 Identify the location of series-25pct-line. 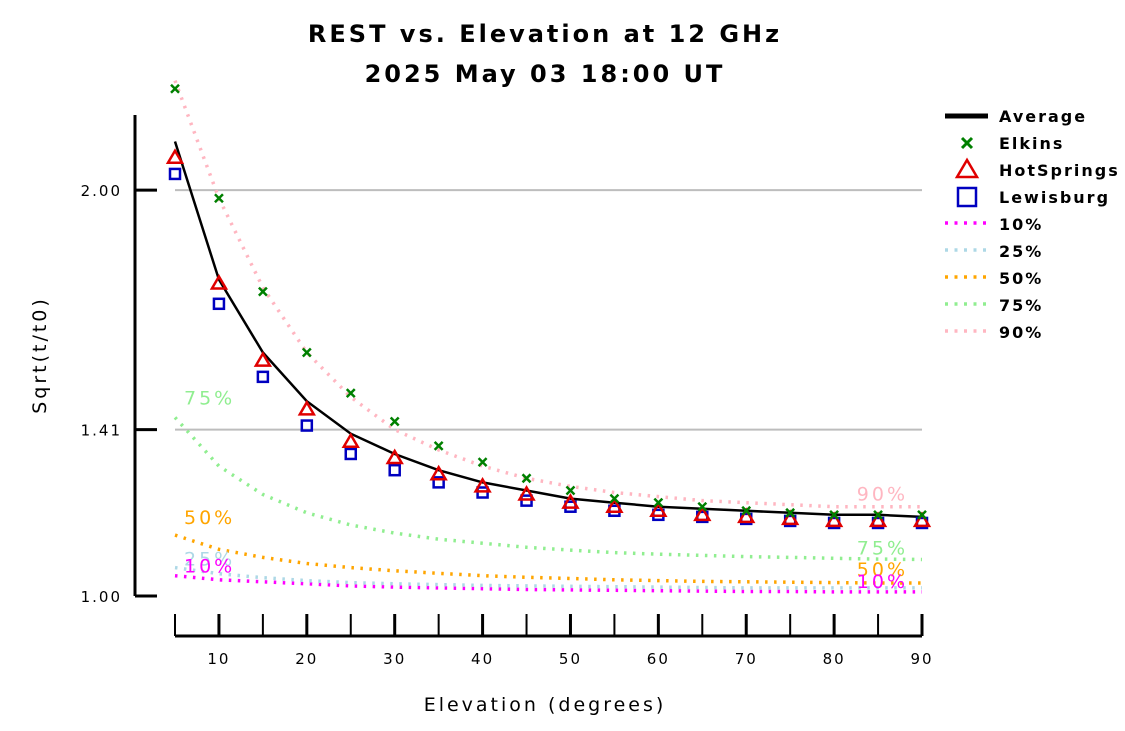
(548, 577).